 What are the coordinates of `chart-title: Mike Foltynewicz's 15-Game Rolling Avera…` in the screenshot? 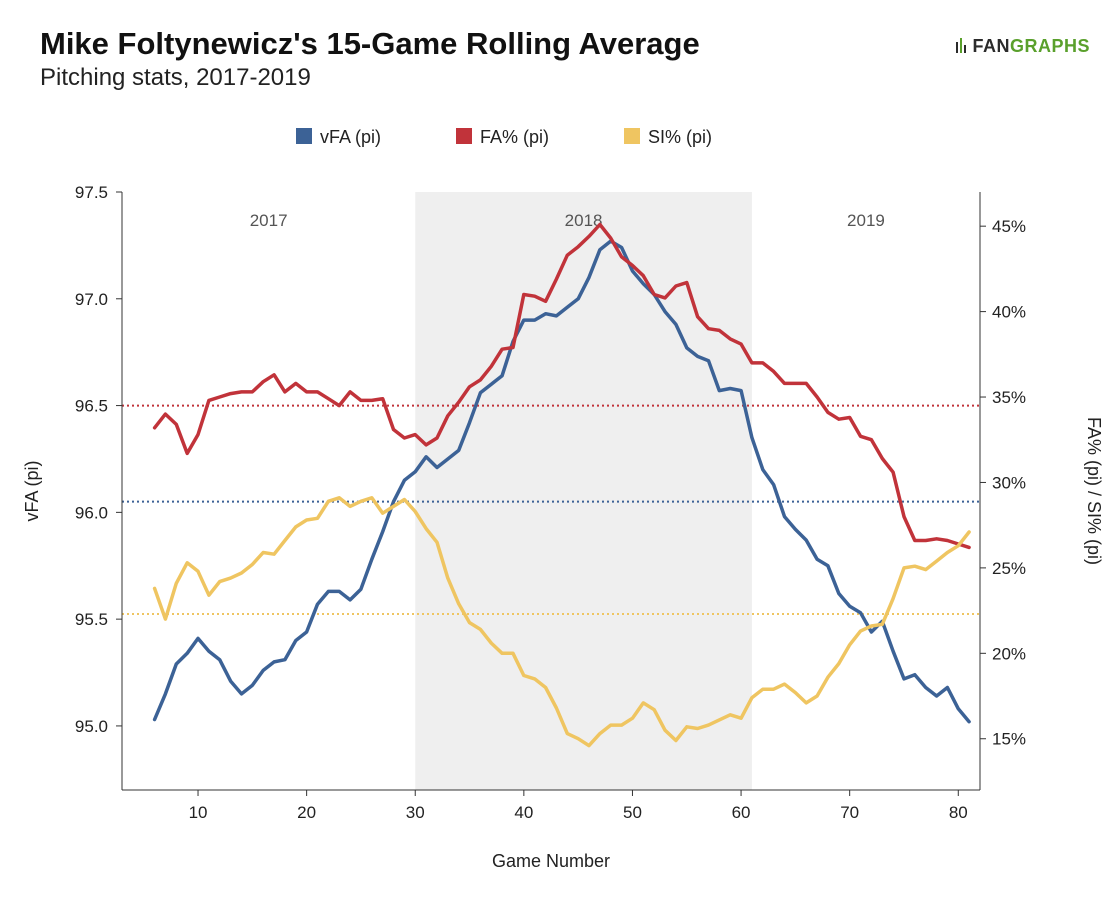 It's located at (370, 43).